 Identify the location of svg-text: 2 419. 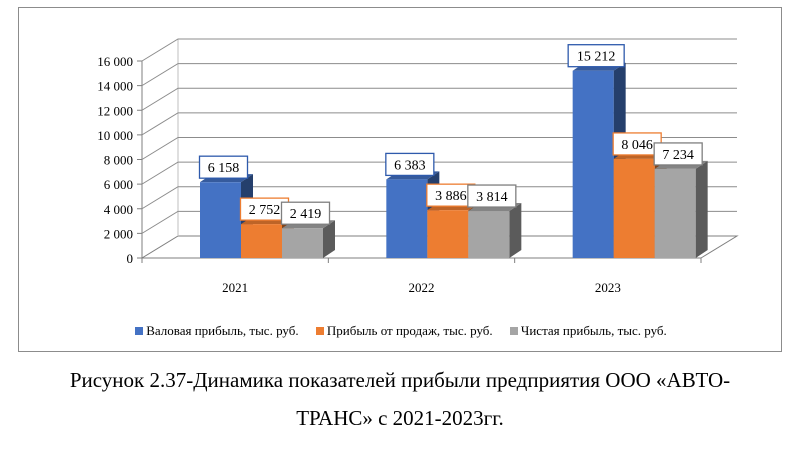
(306, 214).